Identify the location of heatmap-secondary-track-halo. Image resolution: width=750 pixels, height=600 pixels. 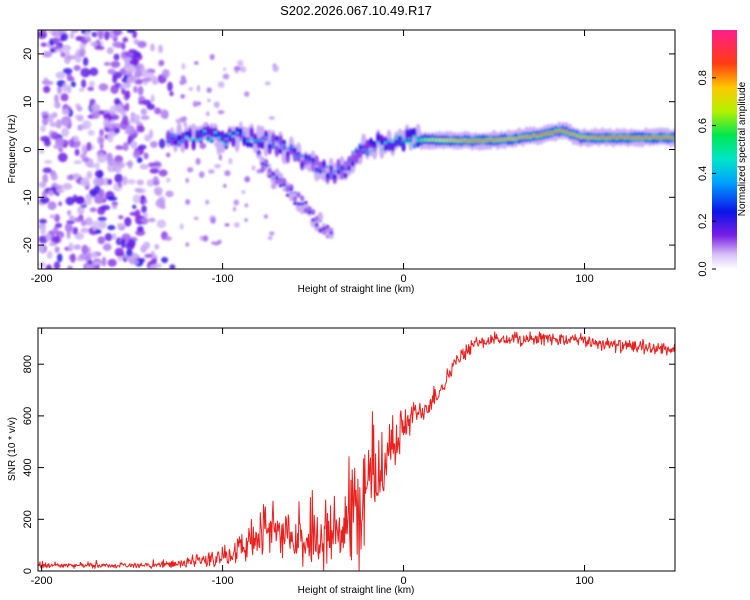
(320, 216).